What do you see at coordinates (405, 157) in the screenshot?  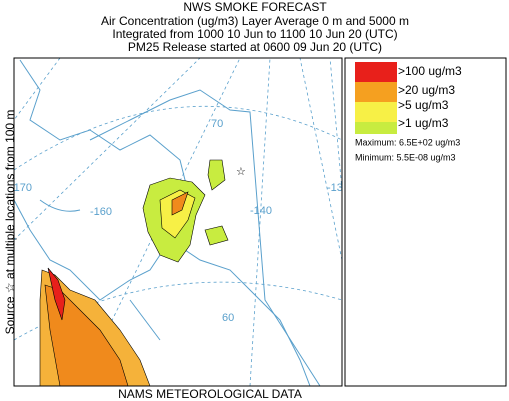 I see `minimum: Minimum: 5.5E-08 ug/m3` at bounding box center [405, 157].